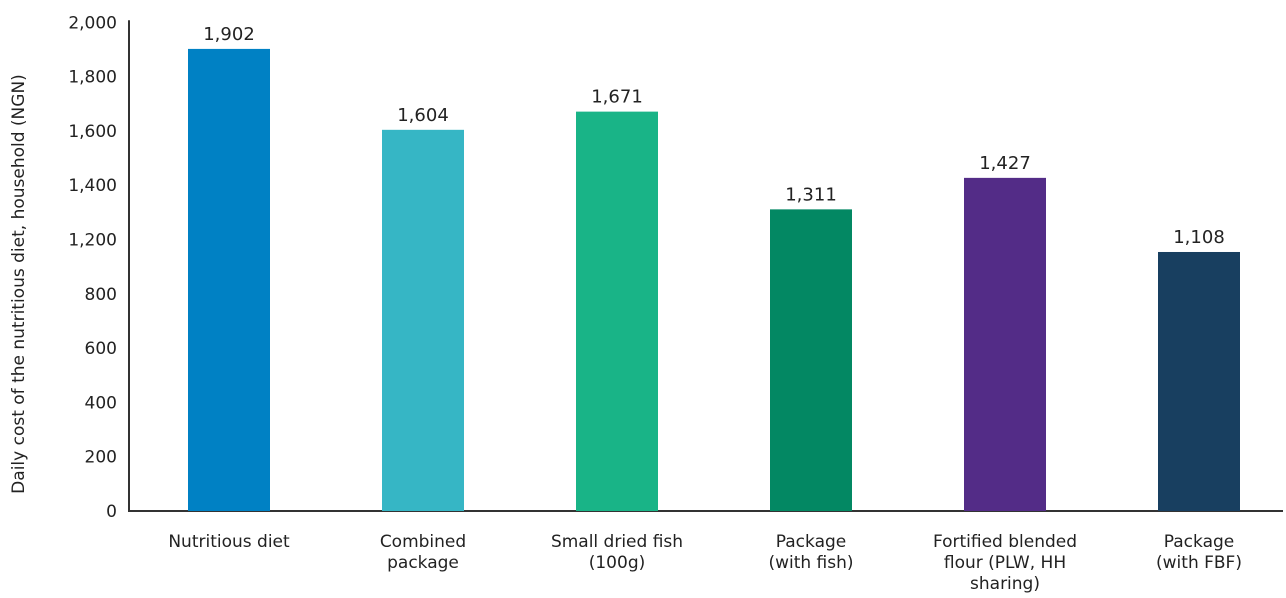  Describe the element at coordinates (1199, 237) in the screenshot. I see `data-label: 1,108` at that location.